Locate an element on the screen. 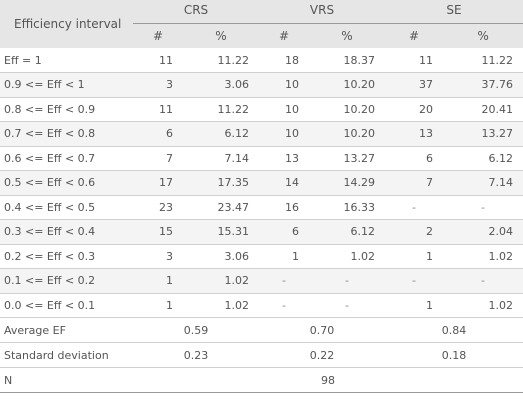 Image resolution: width=523 pixels, height=411 pixels. table-row: 0.1 <= Eff < 0.2 1 1.02- - - - is located at coordinates (261, 281).